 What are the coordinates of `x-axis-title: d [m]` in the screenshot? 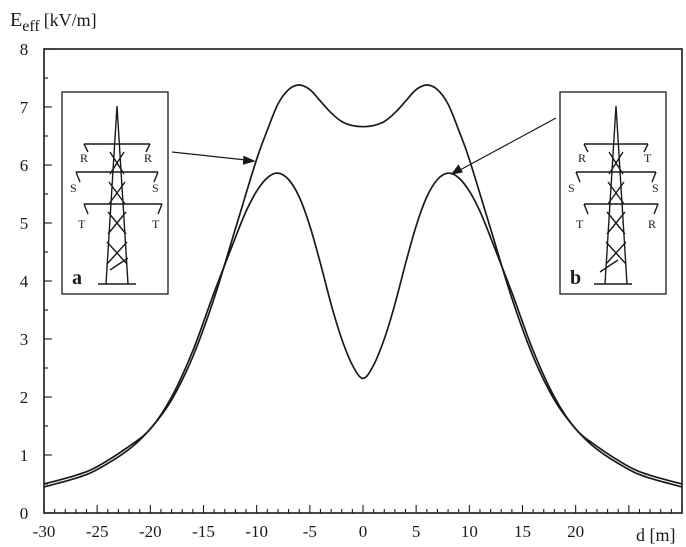 It's located at (656, 535).